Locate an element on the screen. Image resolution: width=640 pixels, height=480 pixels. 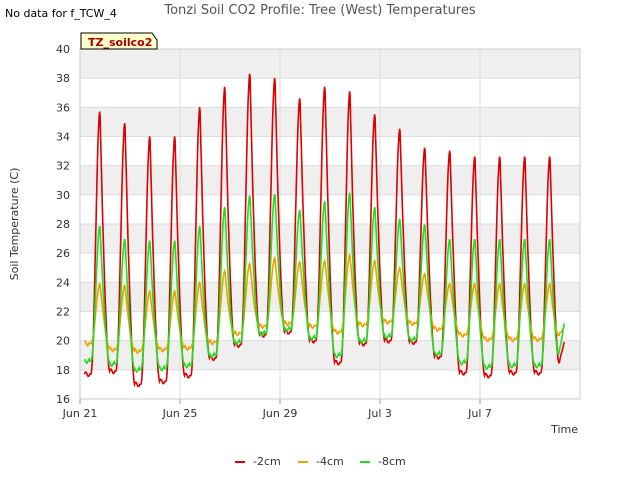
y-tick-label: 38 is located at coordinates (63, 78).